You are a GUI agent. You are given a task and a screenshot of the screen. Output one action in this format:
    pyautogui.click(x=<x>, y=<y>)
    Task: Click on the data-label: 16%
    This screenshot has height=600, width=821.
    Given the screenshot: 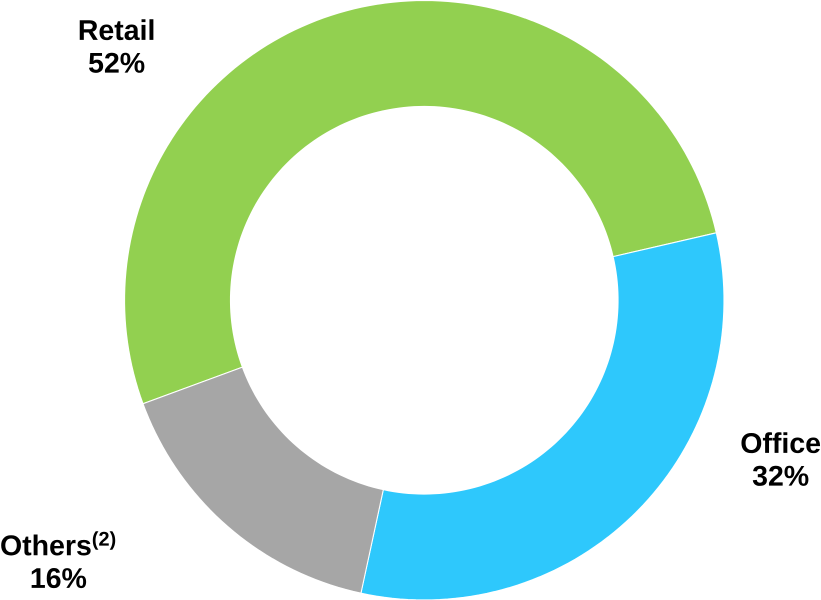 What is the action you would take?
    pyautogui.click(x=59, y=578)
    